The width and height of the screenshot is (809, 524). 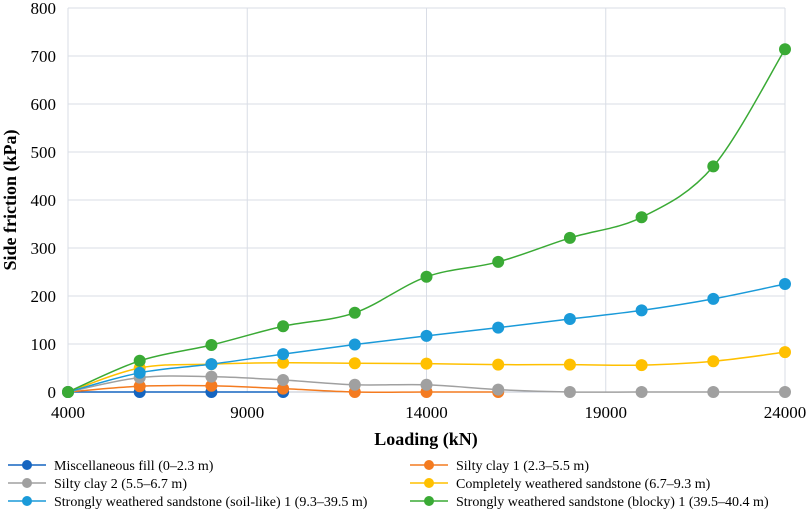 What do you see at coordinates (426, 439) in the screenshot?
I see `x-axis-label: Loading (kN)` at bounding box center [426, 439].